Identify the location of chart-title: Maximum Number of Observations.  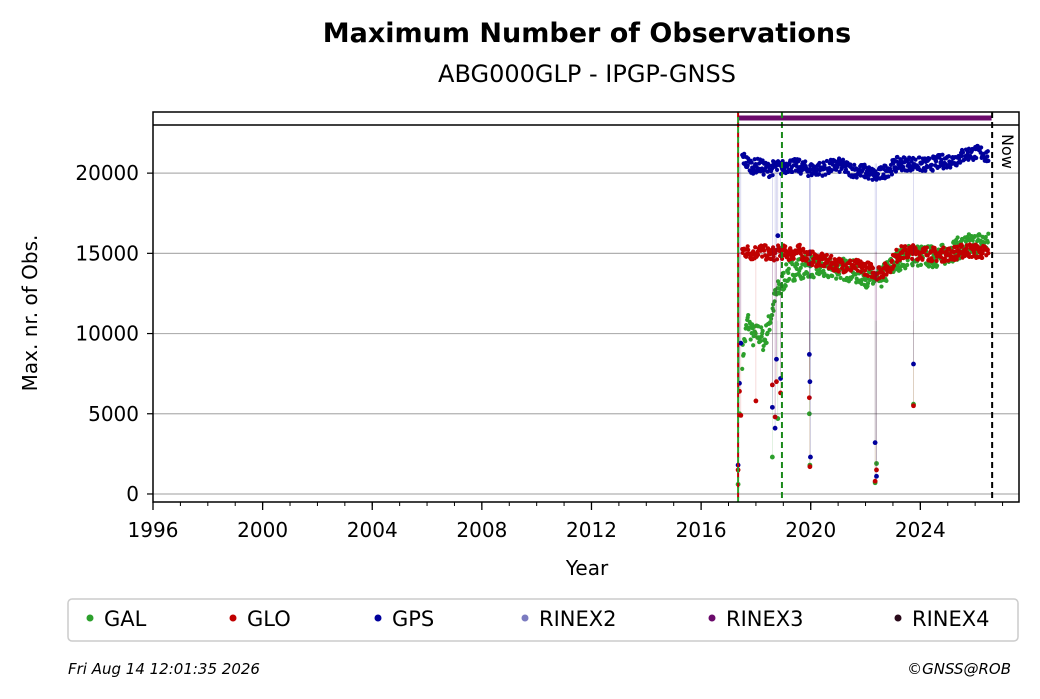
(587, 33).